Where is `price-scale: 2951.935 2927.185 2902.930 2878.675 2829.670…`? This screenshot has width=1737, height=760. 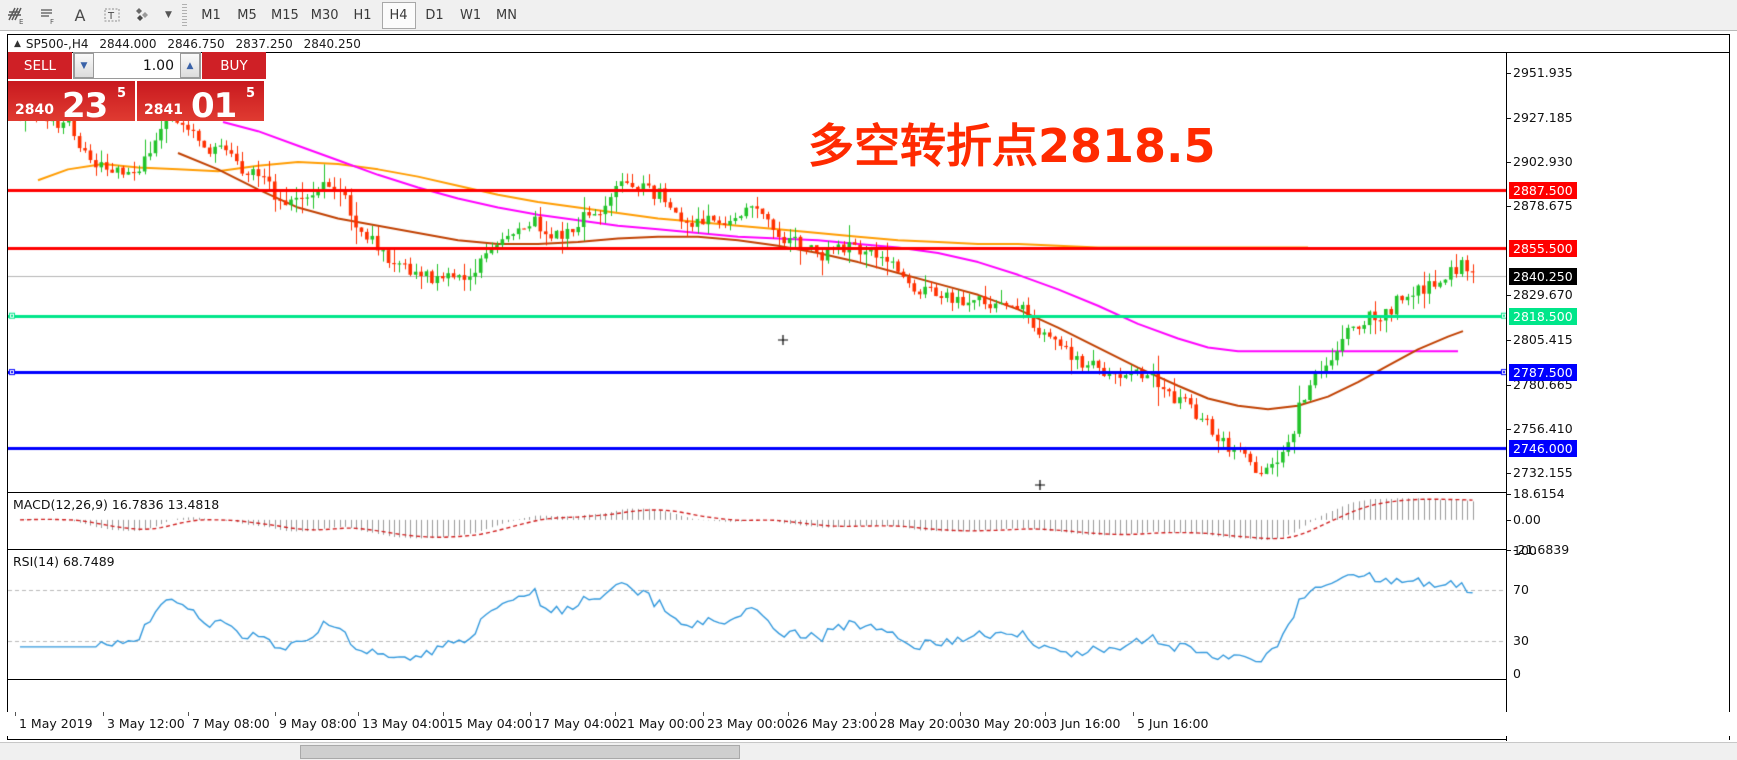 price-scale: 2951.935 2927.185 2902.930 2878.675 2829.670… is located at coordinates (1617, 397).